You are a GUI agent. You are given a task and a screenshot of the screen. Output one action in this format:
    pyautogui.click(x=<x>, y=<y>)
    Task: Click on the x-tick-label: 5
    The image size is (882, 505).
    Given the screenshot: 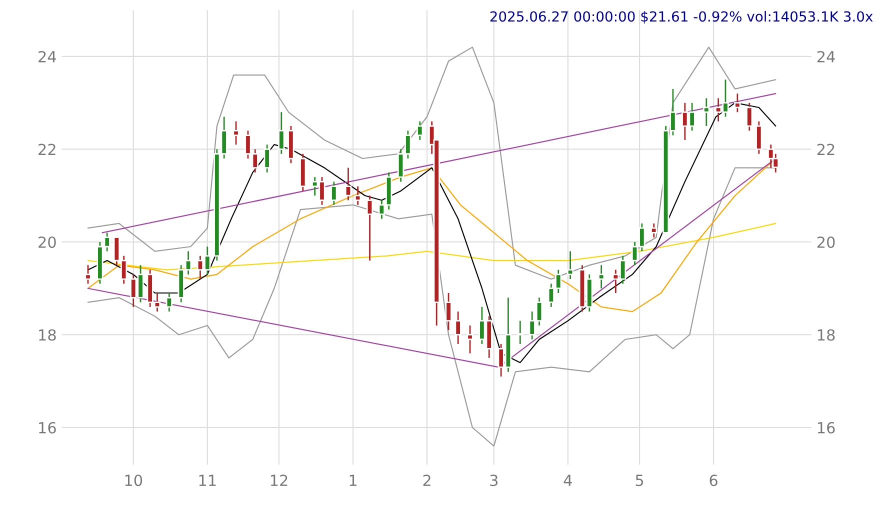 What is the action you would take?
    pyautogui.click(x=640, y=480)
    